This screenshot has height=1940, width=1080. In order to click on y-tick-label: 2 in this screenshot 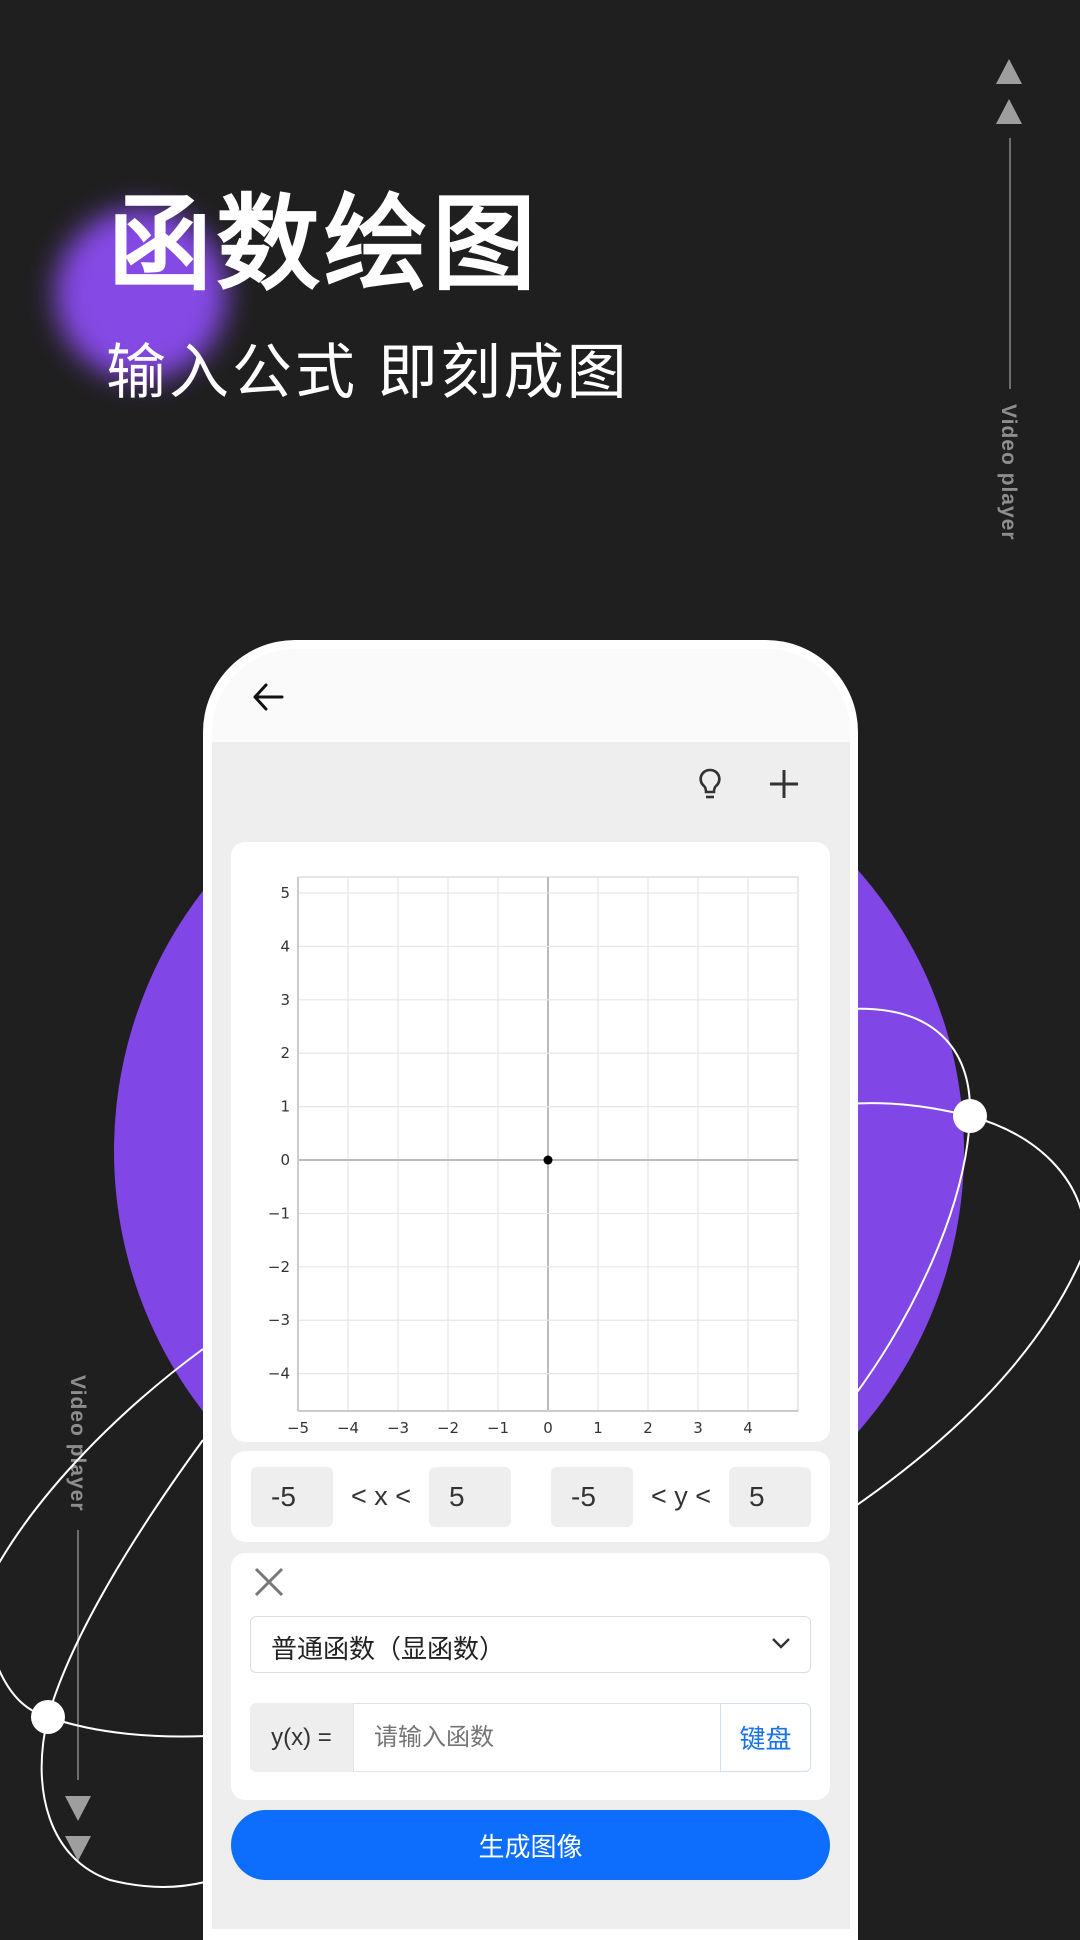, I will do `click(285, 1053)`.